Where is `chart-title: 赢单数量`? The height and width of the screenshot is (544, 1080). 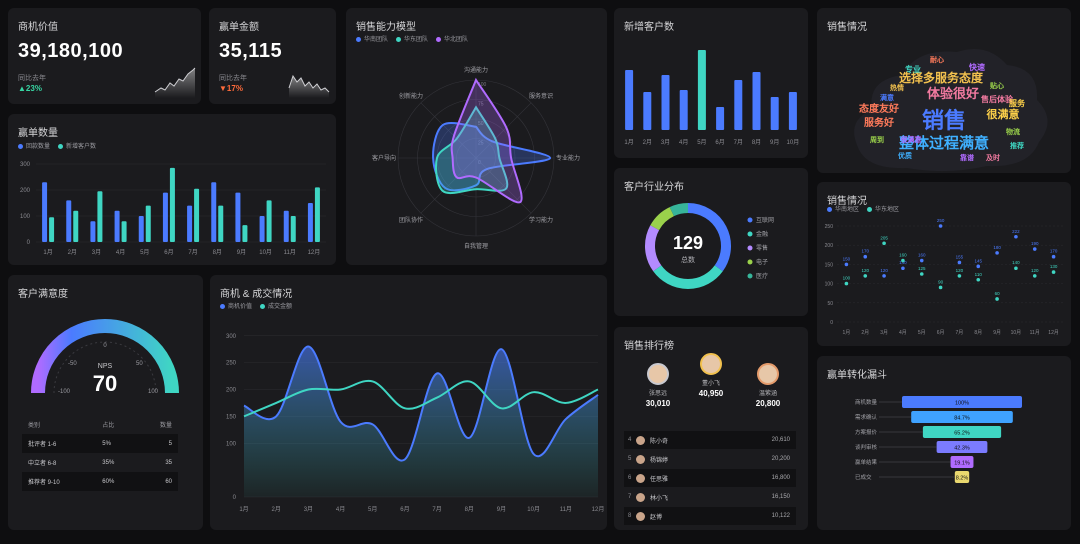
chart-title: 赢单数量 is located at coordinates (38, 133).